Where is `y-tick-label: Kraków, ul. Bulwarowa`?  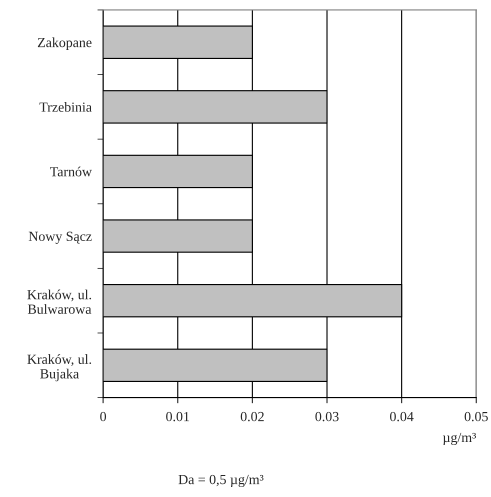
y-tick-label: Kraków, ul. Bulwarowa is located at coordinates (59, 302).